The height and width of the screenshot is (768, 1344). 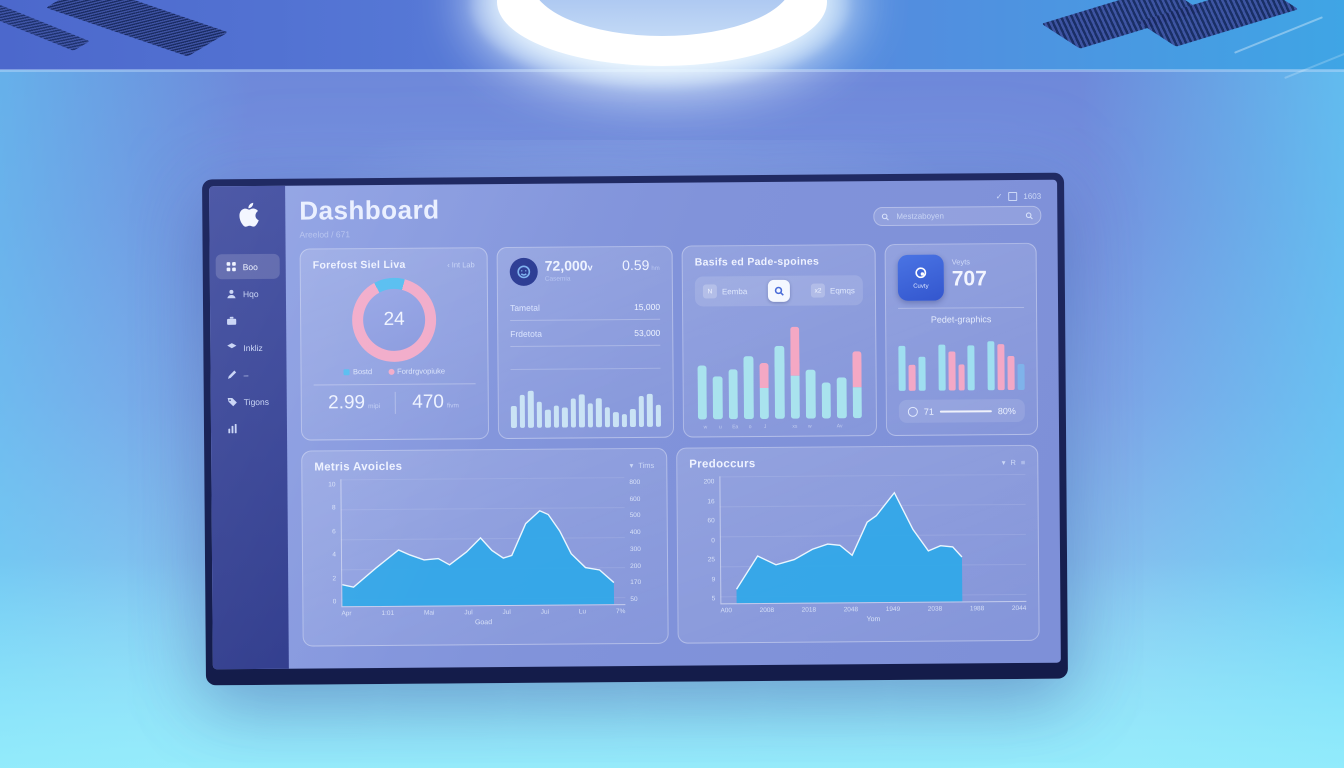 I want to click on legend-swatch-blue, so click(x=346, y=372).